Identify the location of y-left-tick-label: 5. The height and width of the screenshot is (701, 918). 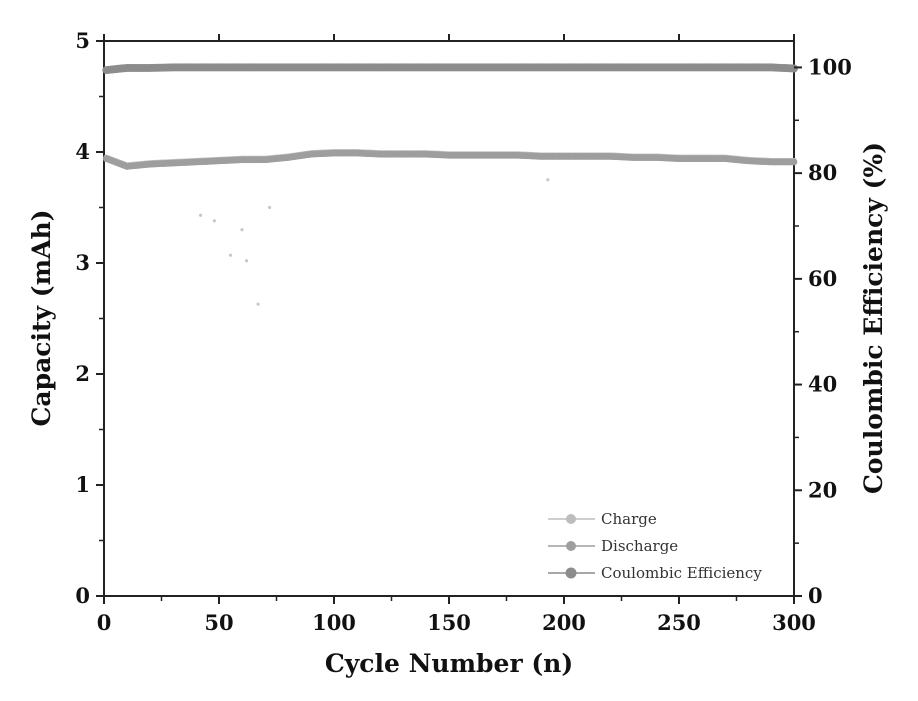
(82, 40).